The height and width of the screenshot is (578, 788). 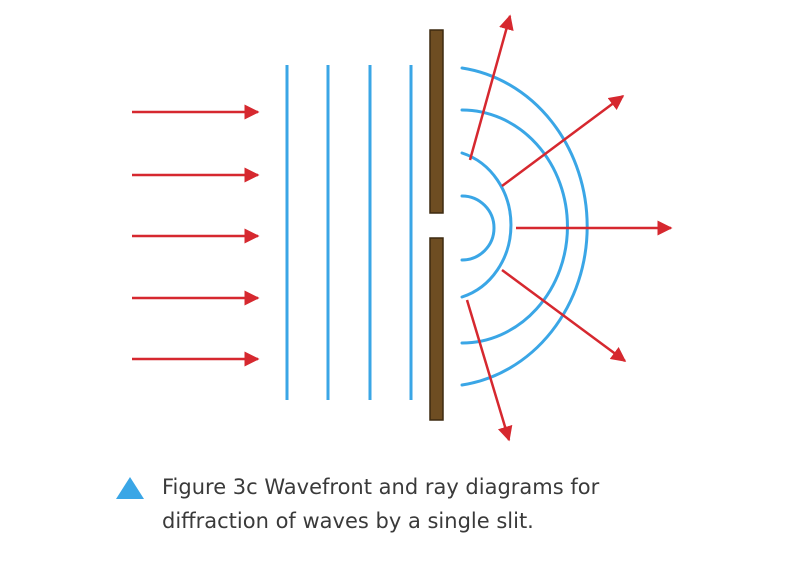 I want to click on plane-wavefronts, so click(x=349, y=232).